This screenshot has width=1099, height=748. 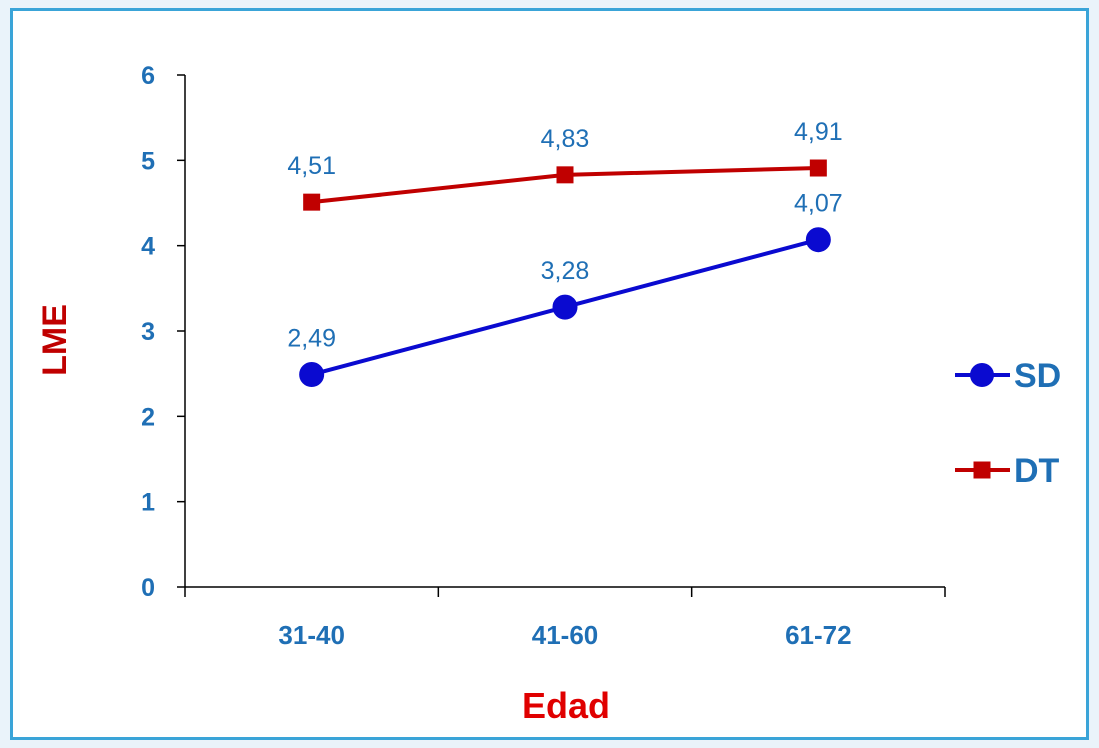 I want to click on legend-label: DT, so click(x=1037, y=471).